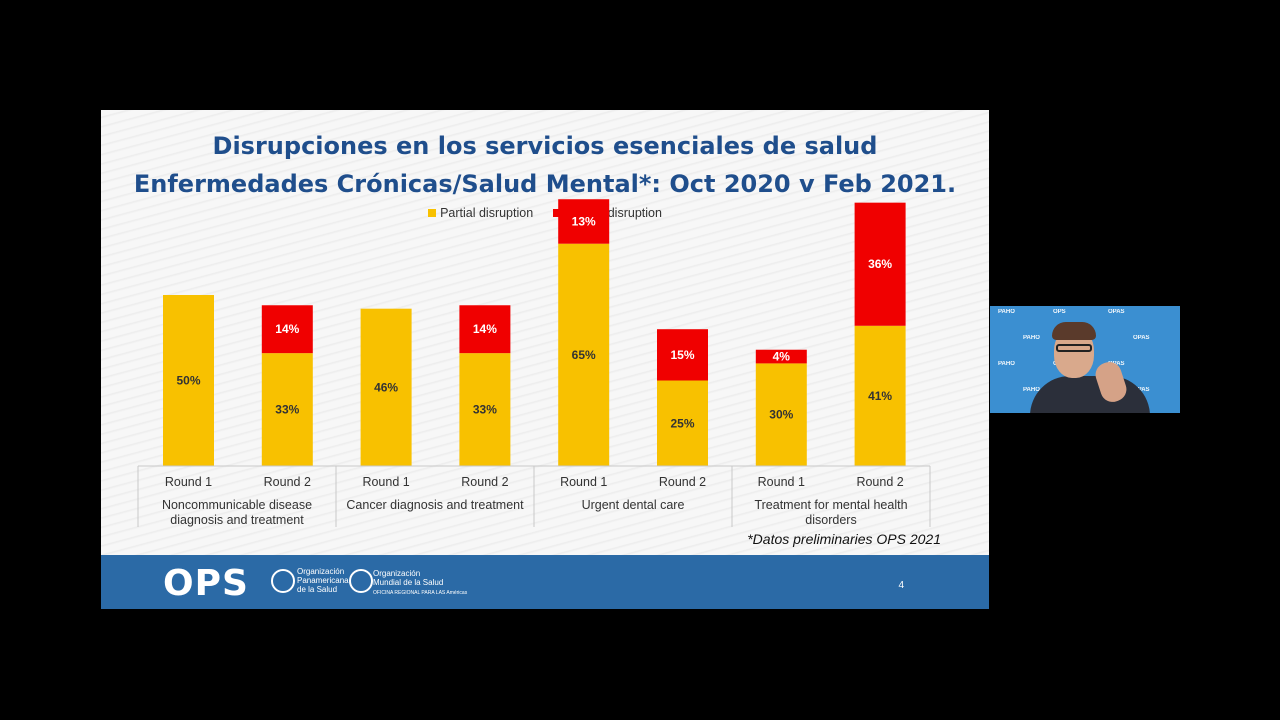 This screenshot has height=720, width=1280. What do you see at coordinates (1074, 348) in the screenshot?
I see `speaker-glasses` at bounding box center [1074, 348].